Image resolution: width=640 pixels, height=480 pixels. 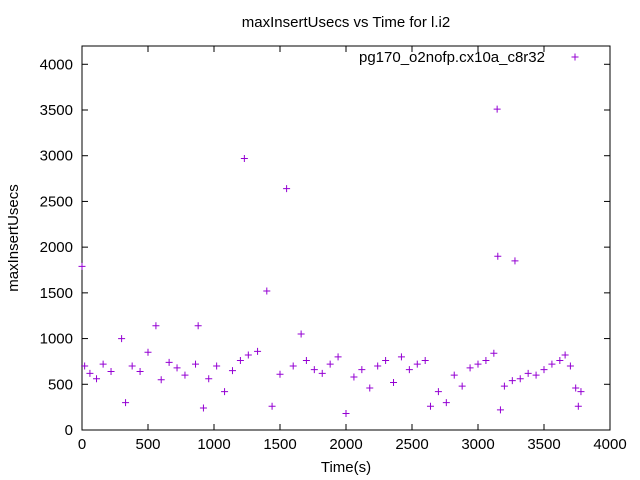 I want to click on x-tick-label: 500, so click(x=147, y=444).